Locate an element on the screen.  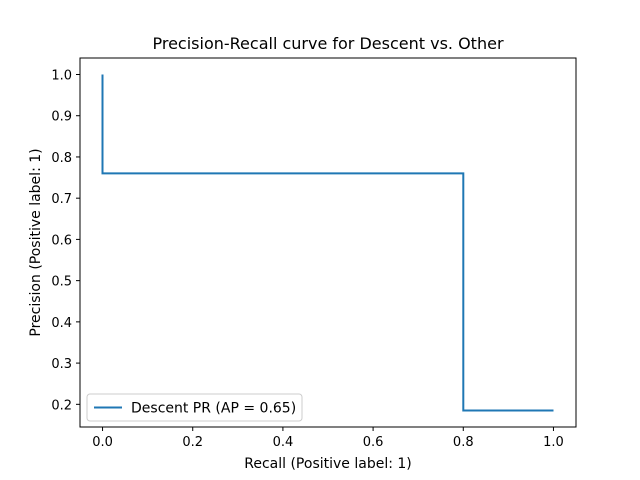
y-tick-label: 0.2 is located at coordinates (61, 405).